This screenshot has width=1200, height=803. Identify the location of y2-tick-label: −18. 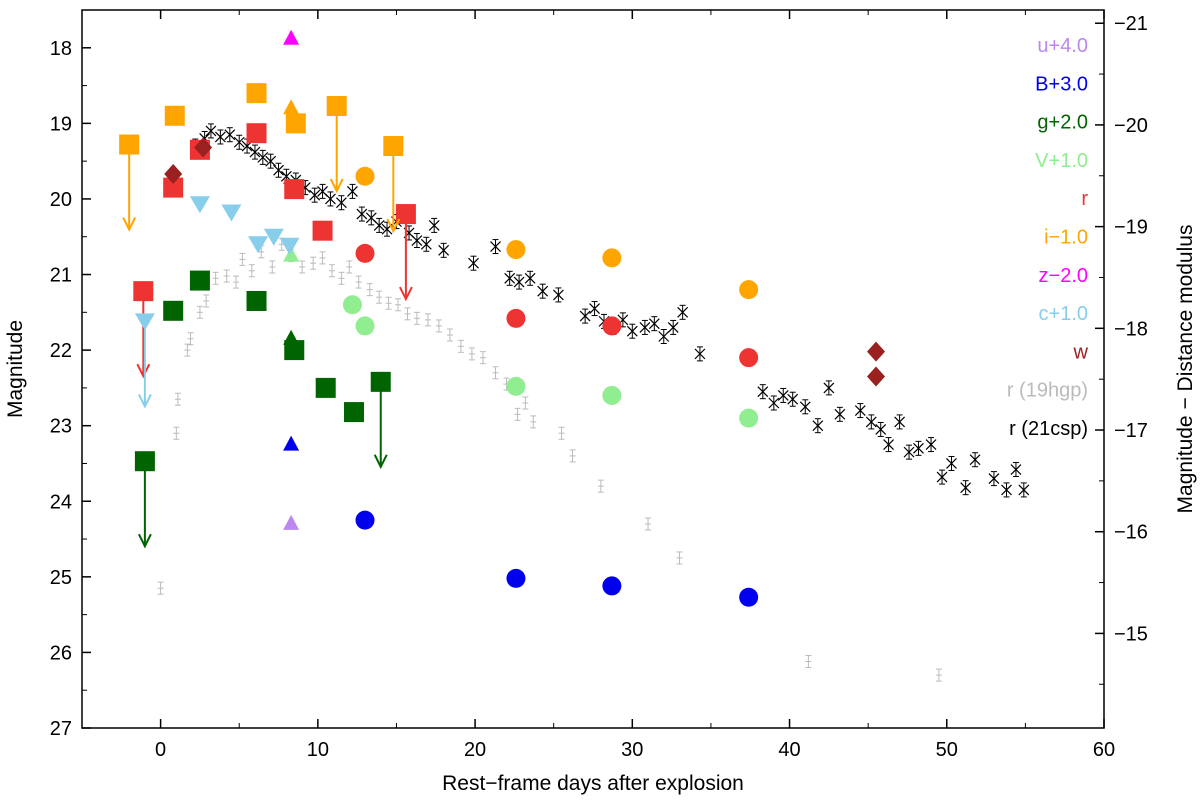
(1131, 329).